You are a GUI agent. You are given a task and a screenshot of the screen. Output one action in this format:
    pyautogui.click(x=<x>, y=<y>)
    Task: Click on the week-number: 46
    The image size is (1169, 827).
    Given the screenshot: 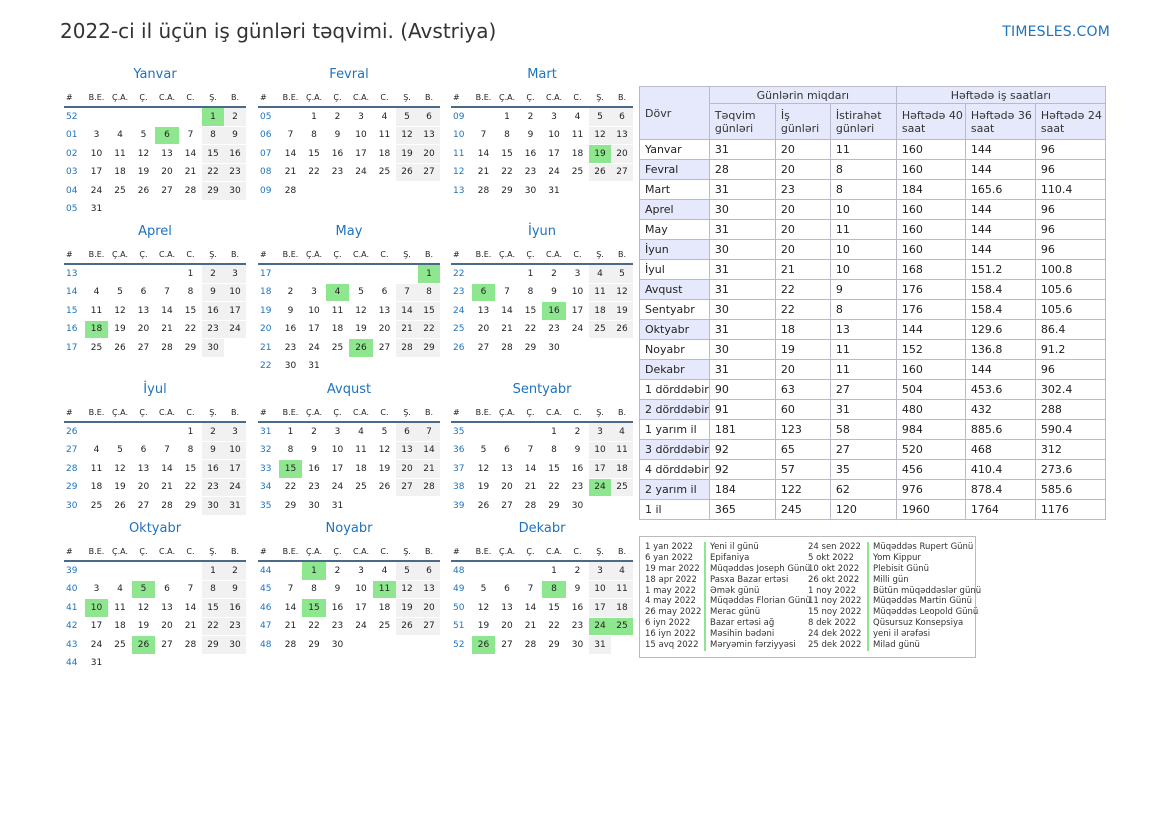 What is the action you would take?
    pyautogui.click(x=268, y=608)
    